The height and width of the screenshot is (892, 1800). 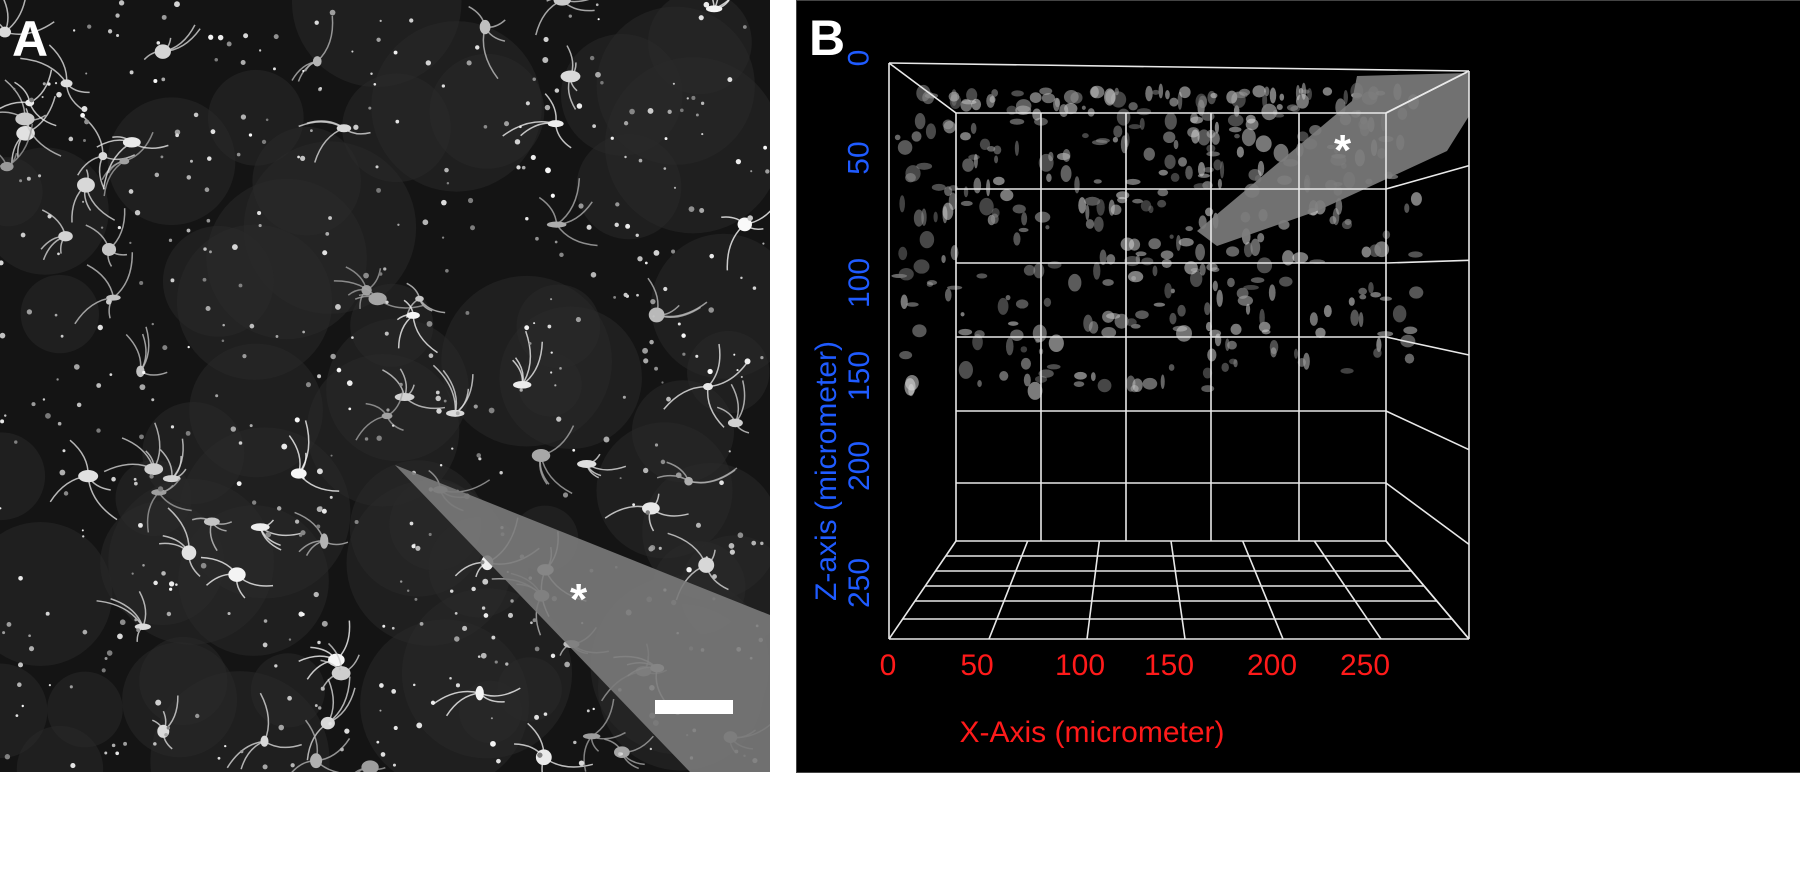 I want to click on panel-b-label: B, so click(x=827, y=38).